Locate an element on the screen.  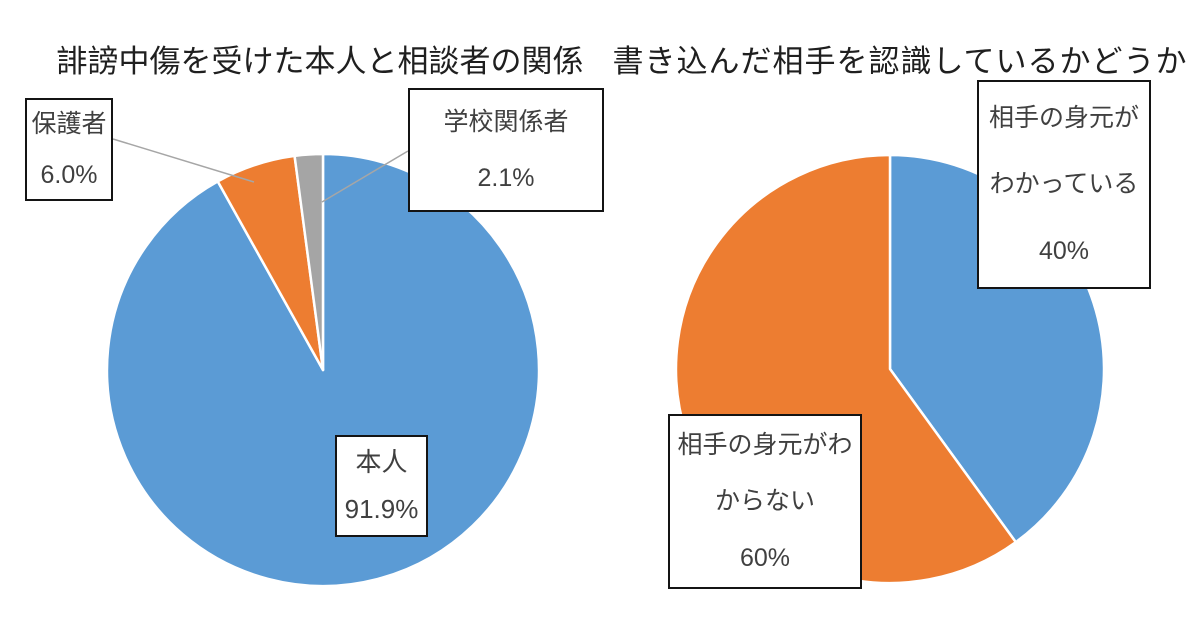
callout-identity-known-line2: わかっている is located at coordinates (1064, 184).